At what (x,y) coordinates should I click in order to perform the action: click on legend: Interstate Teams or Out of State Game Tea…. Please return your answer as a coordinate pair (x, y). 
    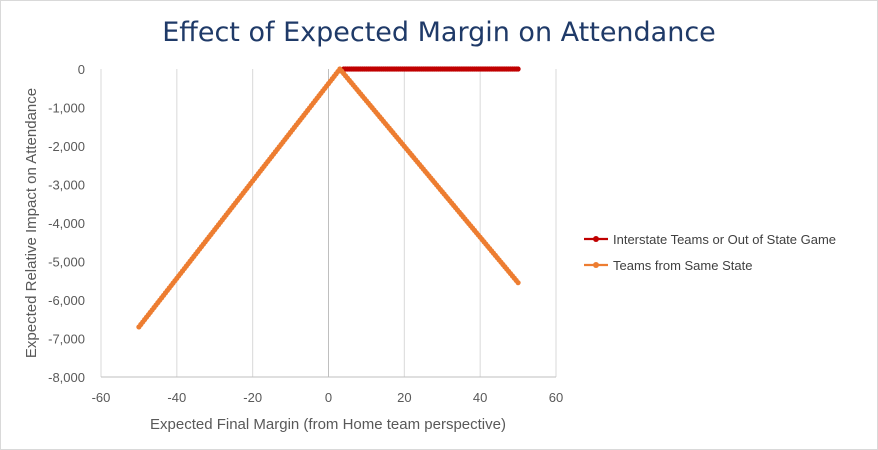
    Looking at the image, I should click on (710, 252).